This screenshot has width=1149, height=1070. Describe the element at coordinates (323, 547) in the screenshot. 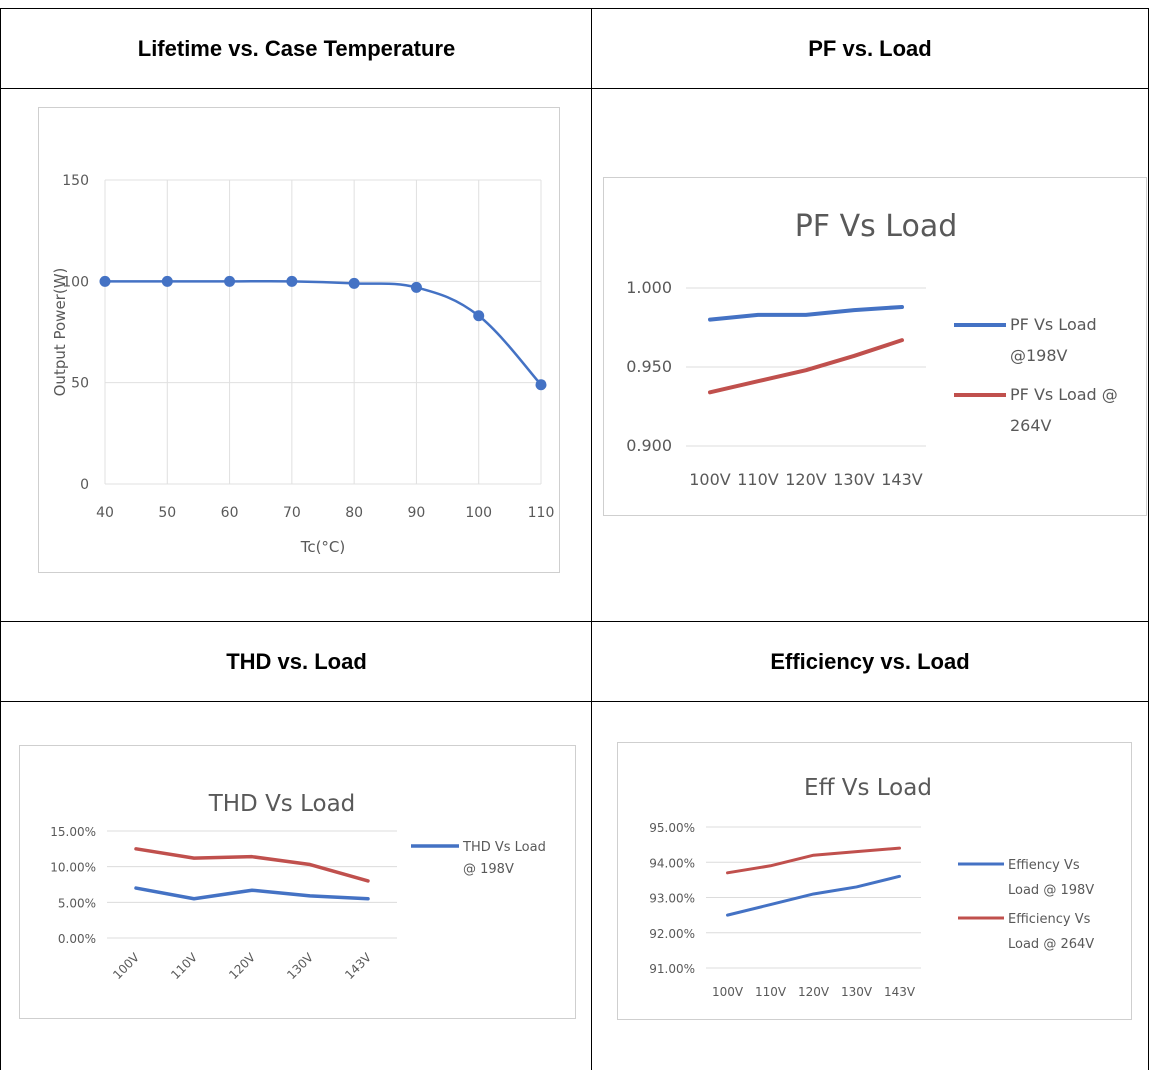

I see `lifetime-xlabel: Tc(°C)` at that location.